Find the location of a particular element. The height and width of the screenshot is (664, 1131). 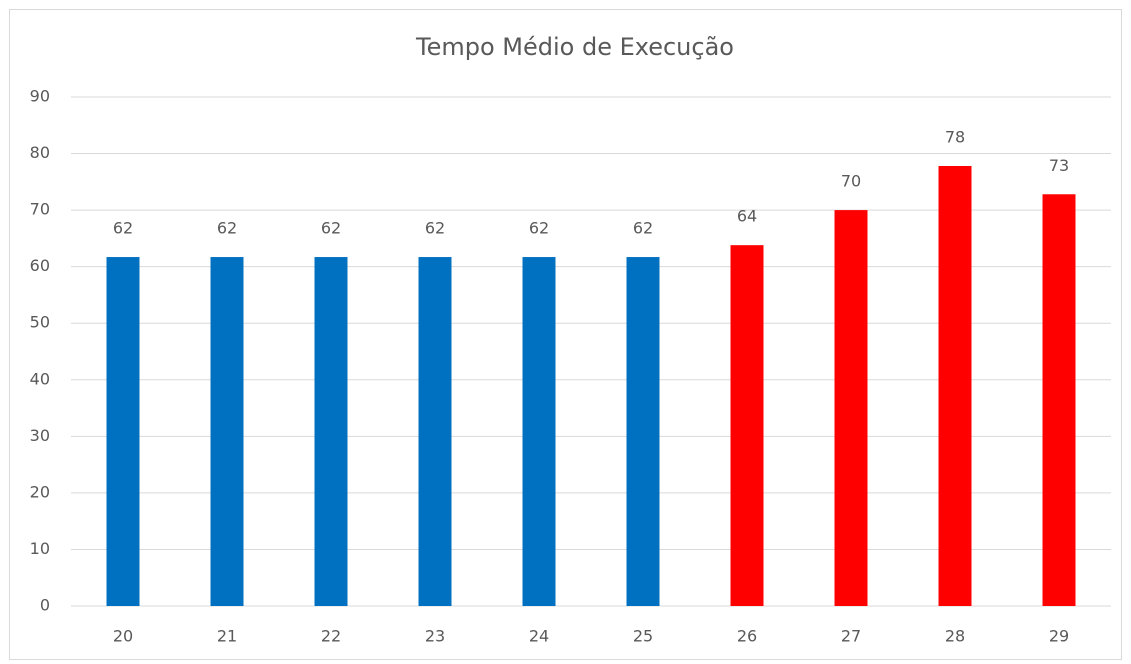

x-tick-label: 27 is located at coordinates (851, 636).